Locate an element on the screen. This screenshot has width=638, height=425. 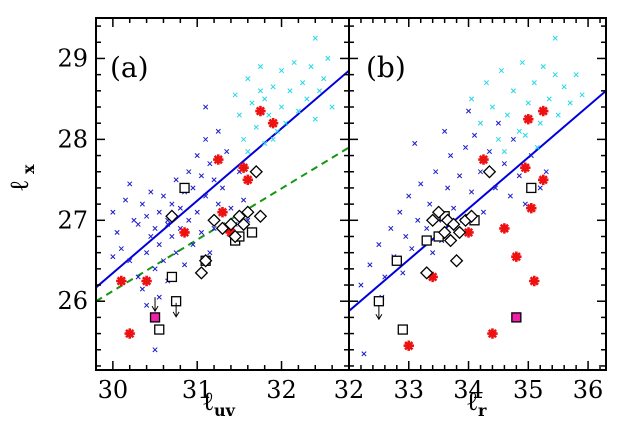
x-axis-label-a-sub: uv is located at coordinates (225, 410).